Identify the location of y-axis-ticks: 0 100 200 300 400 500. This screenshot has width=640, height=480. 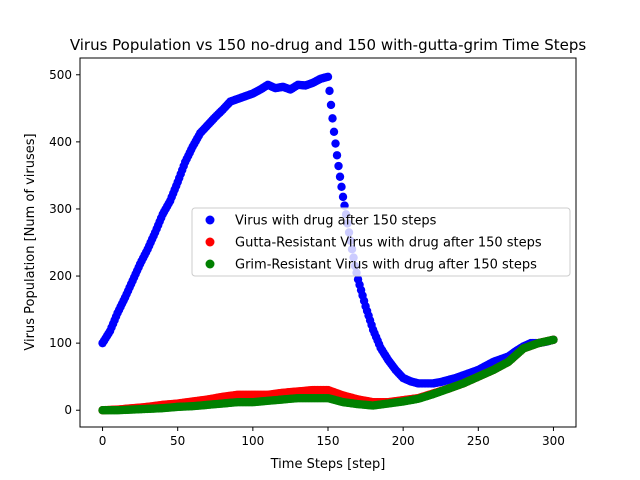
(64, 242).